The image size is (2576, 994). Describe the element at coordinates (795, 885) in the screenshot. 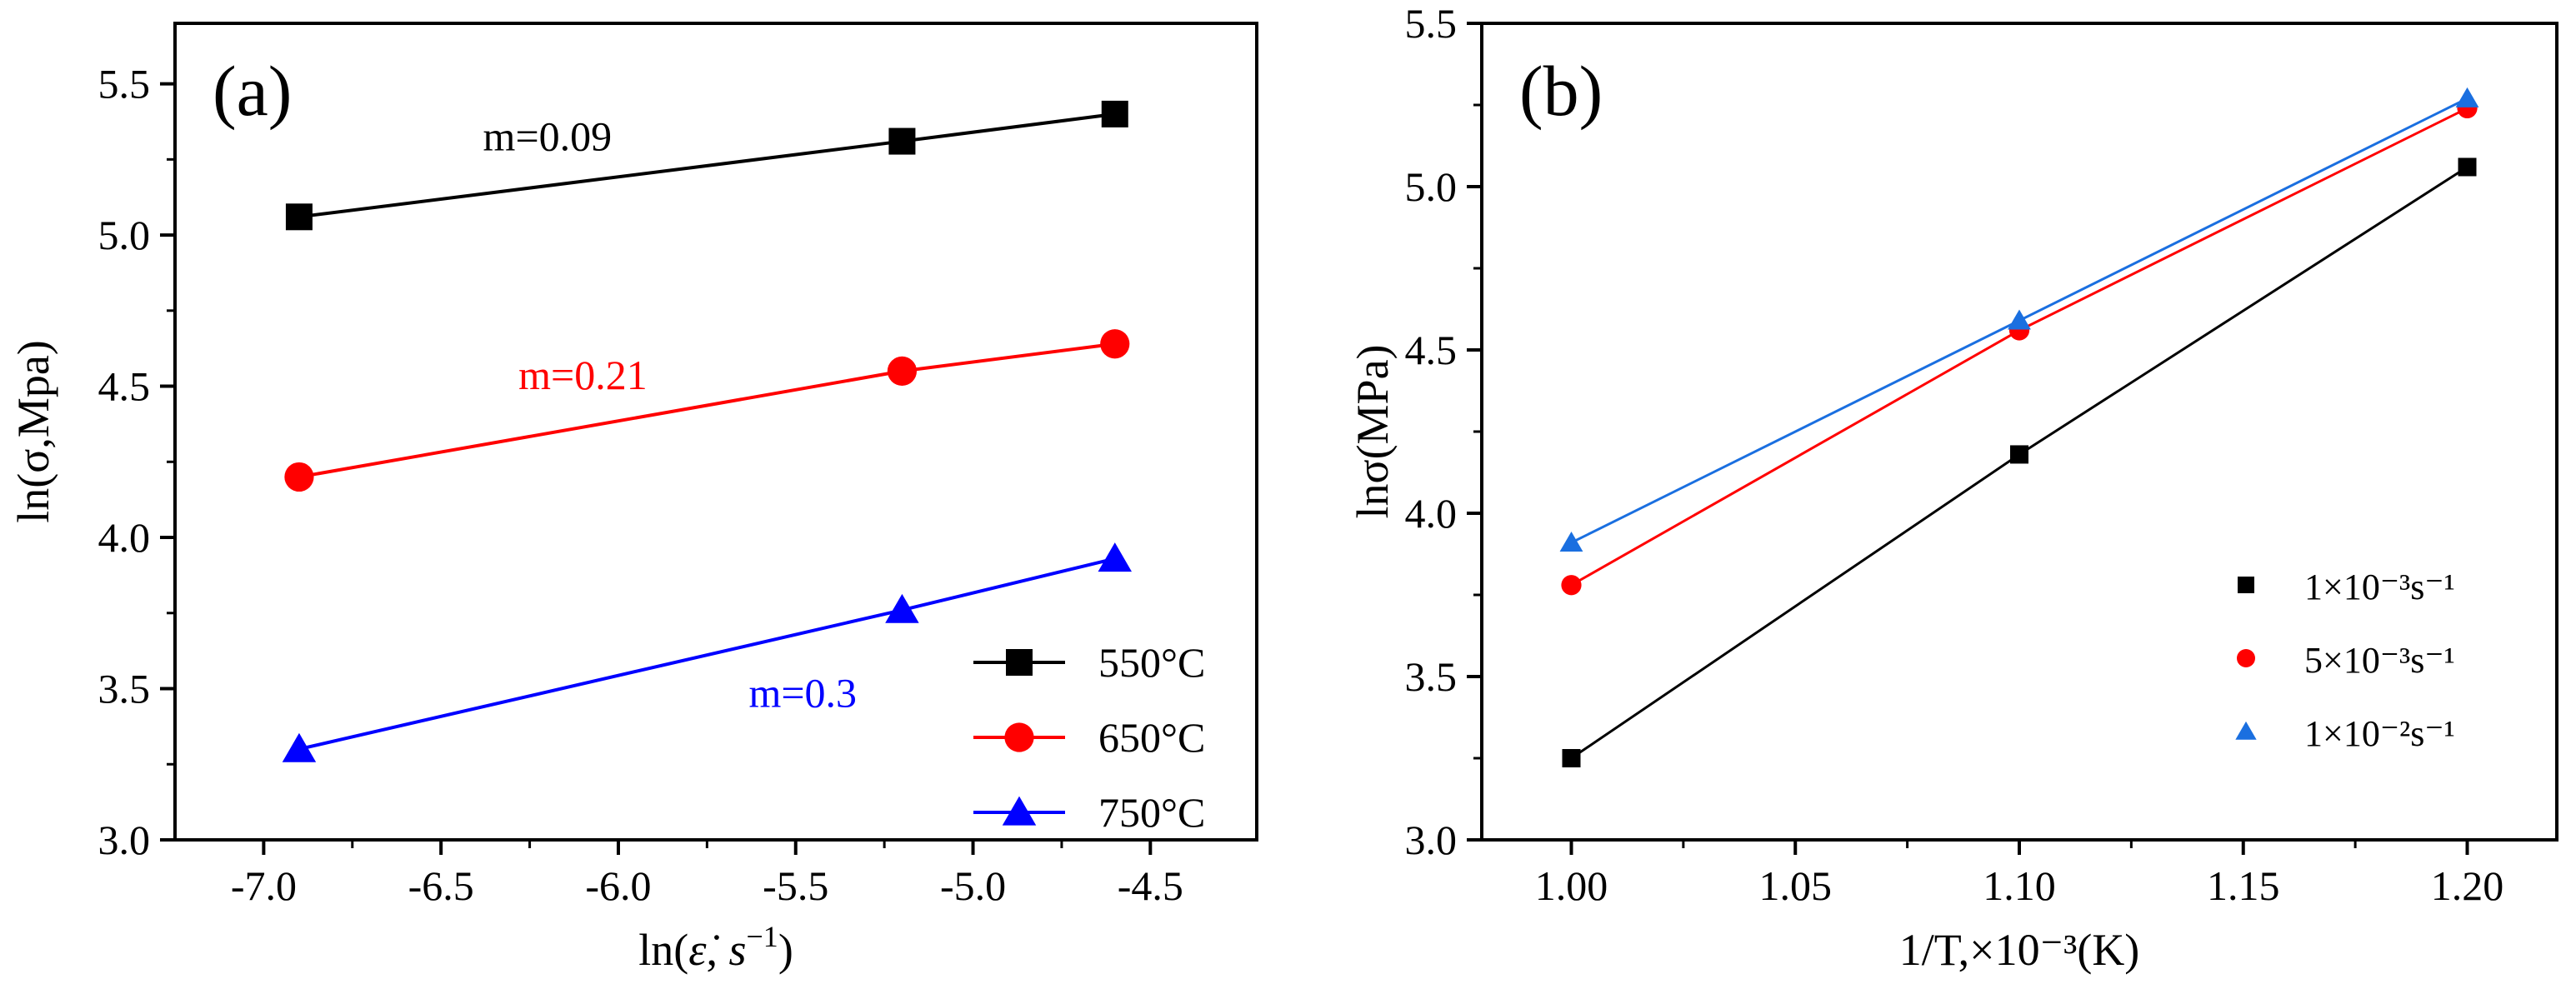

I see `x-tick-label: -5.5` at that location.